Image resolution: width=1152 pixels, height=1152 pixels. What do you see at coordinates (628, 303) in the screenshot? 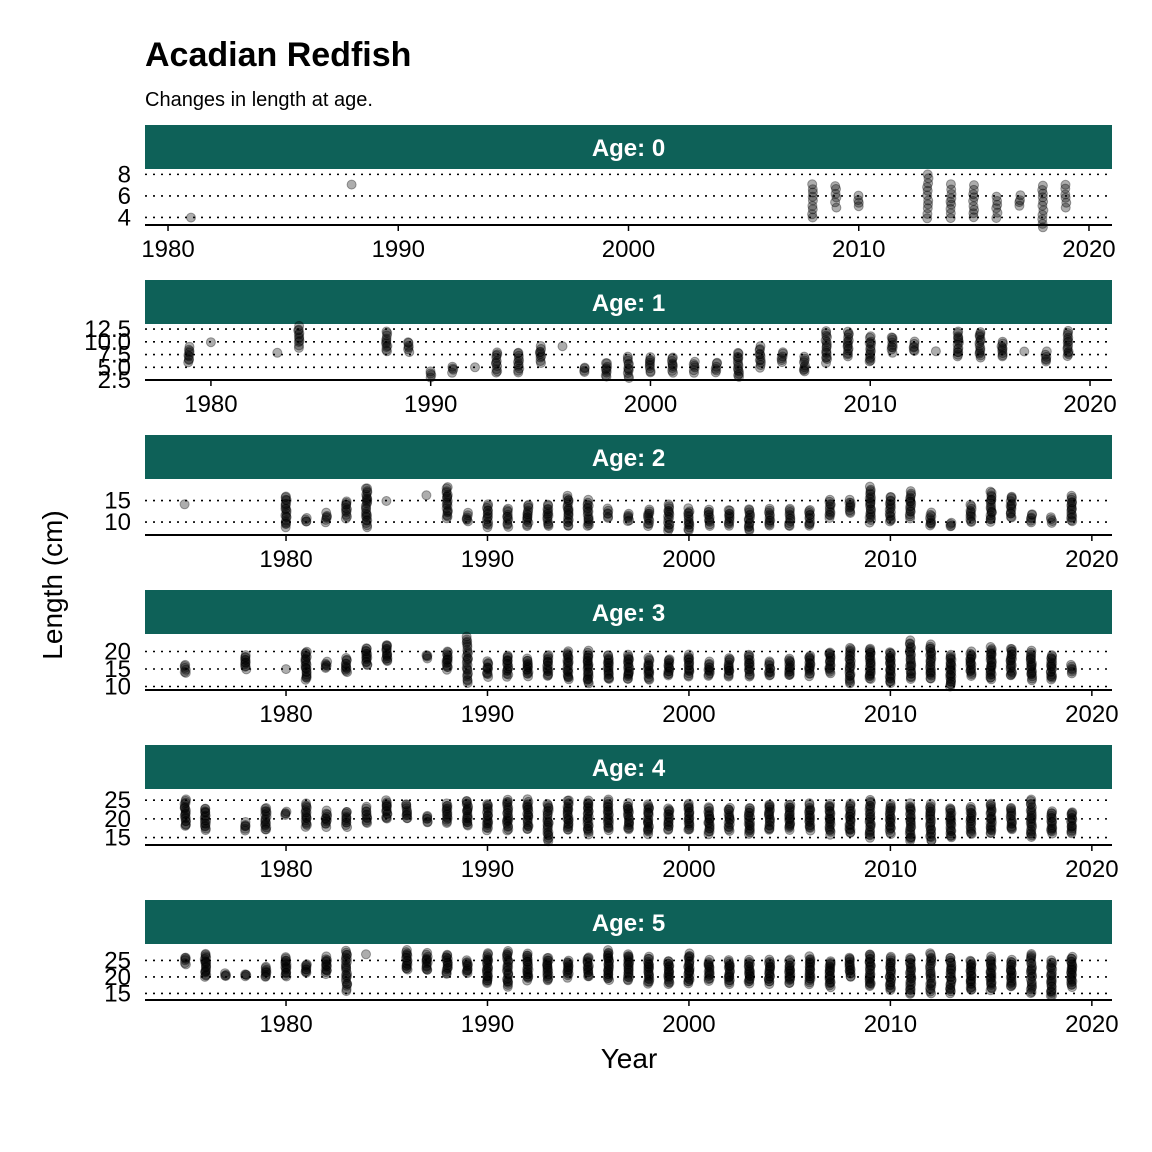
I see `facet-label: Age: 1` at bounding box center [628, 303].